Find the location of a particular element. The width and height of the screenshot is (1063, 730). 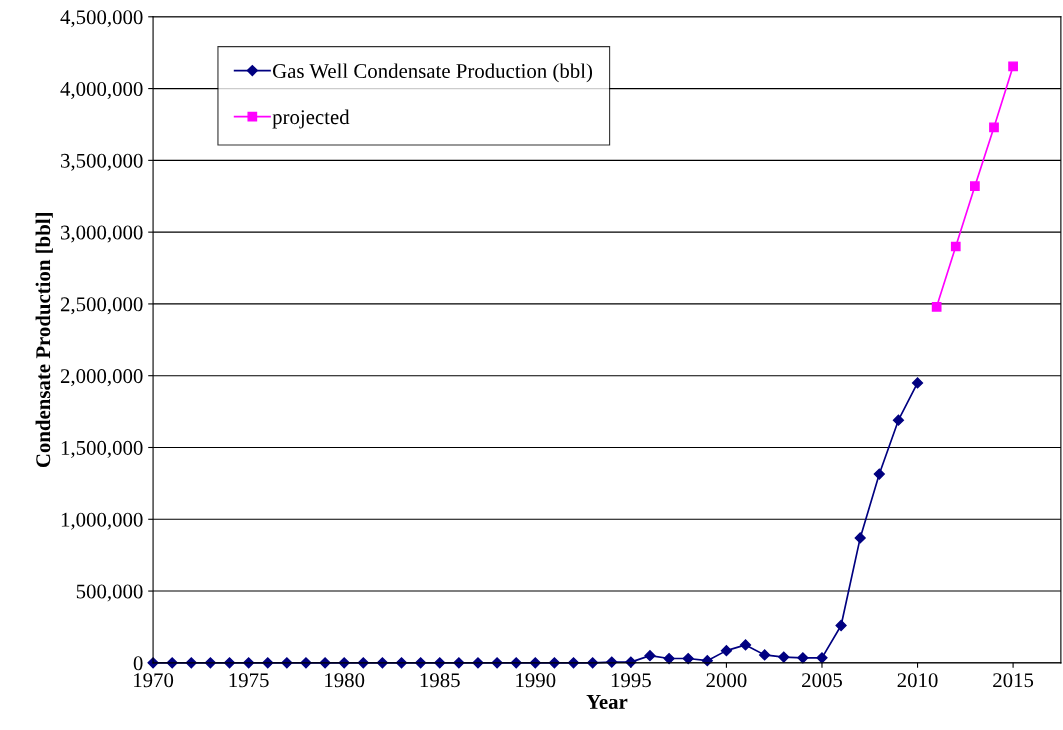

x-tick-label: 1995 is located at coordinates (631, 680).